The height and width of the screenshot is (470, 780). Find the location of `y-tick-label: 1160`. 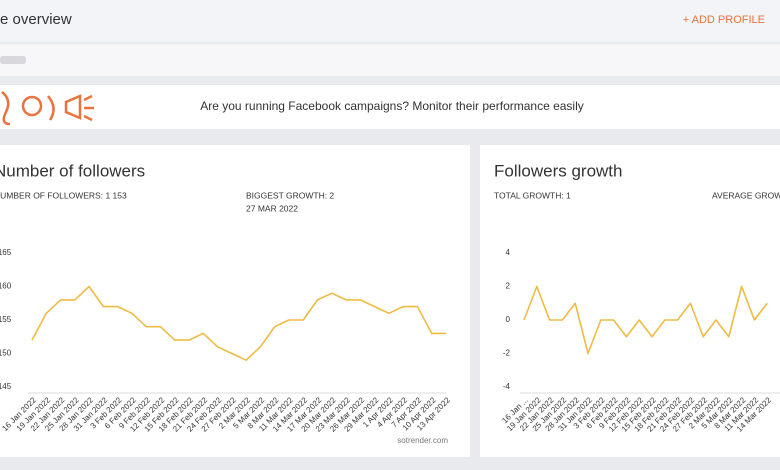

y-tick-label: 1160 is located at coordinates (6, 286).